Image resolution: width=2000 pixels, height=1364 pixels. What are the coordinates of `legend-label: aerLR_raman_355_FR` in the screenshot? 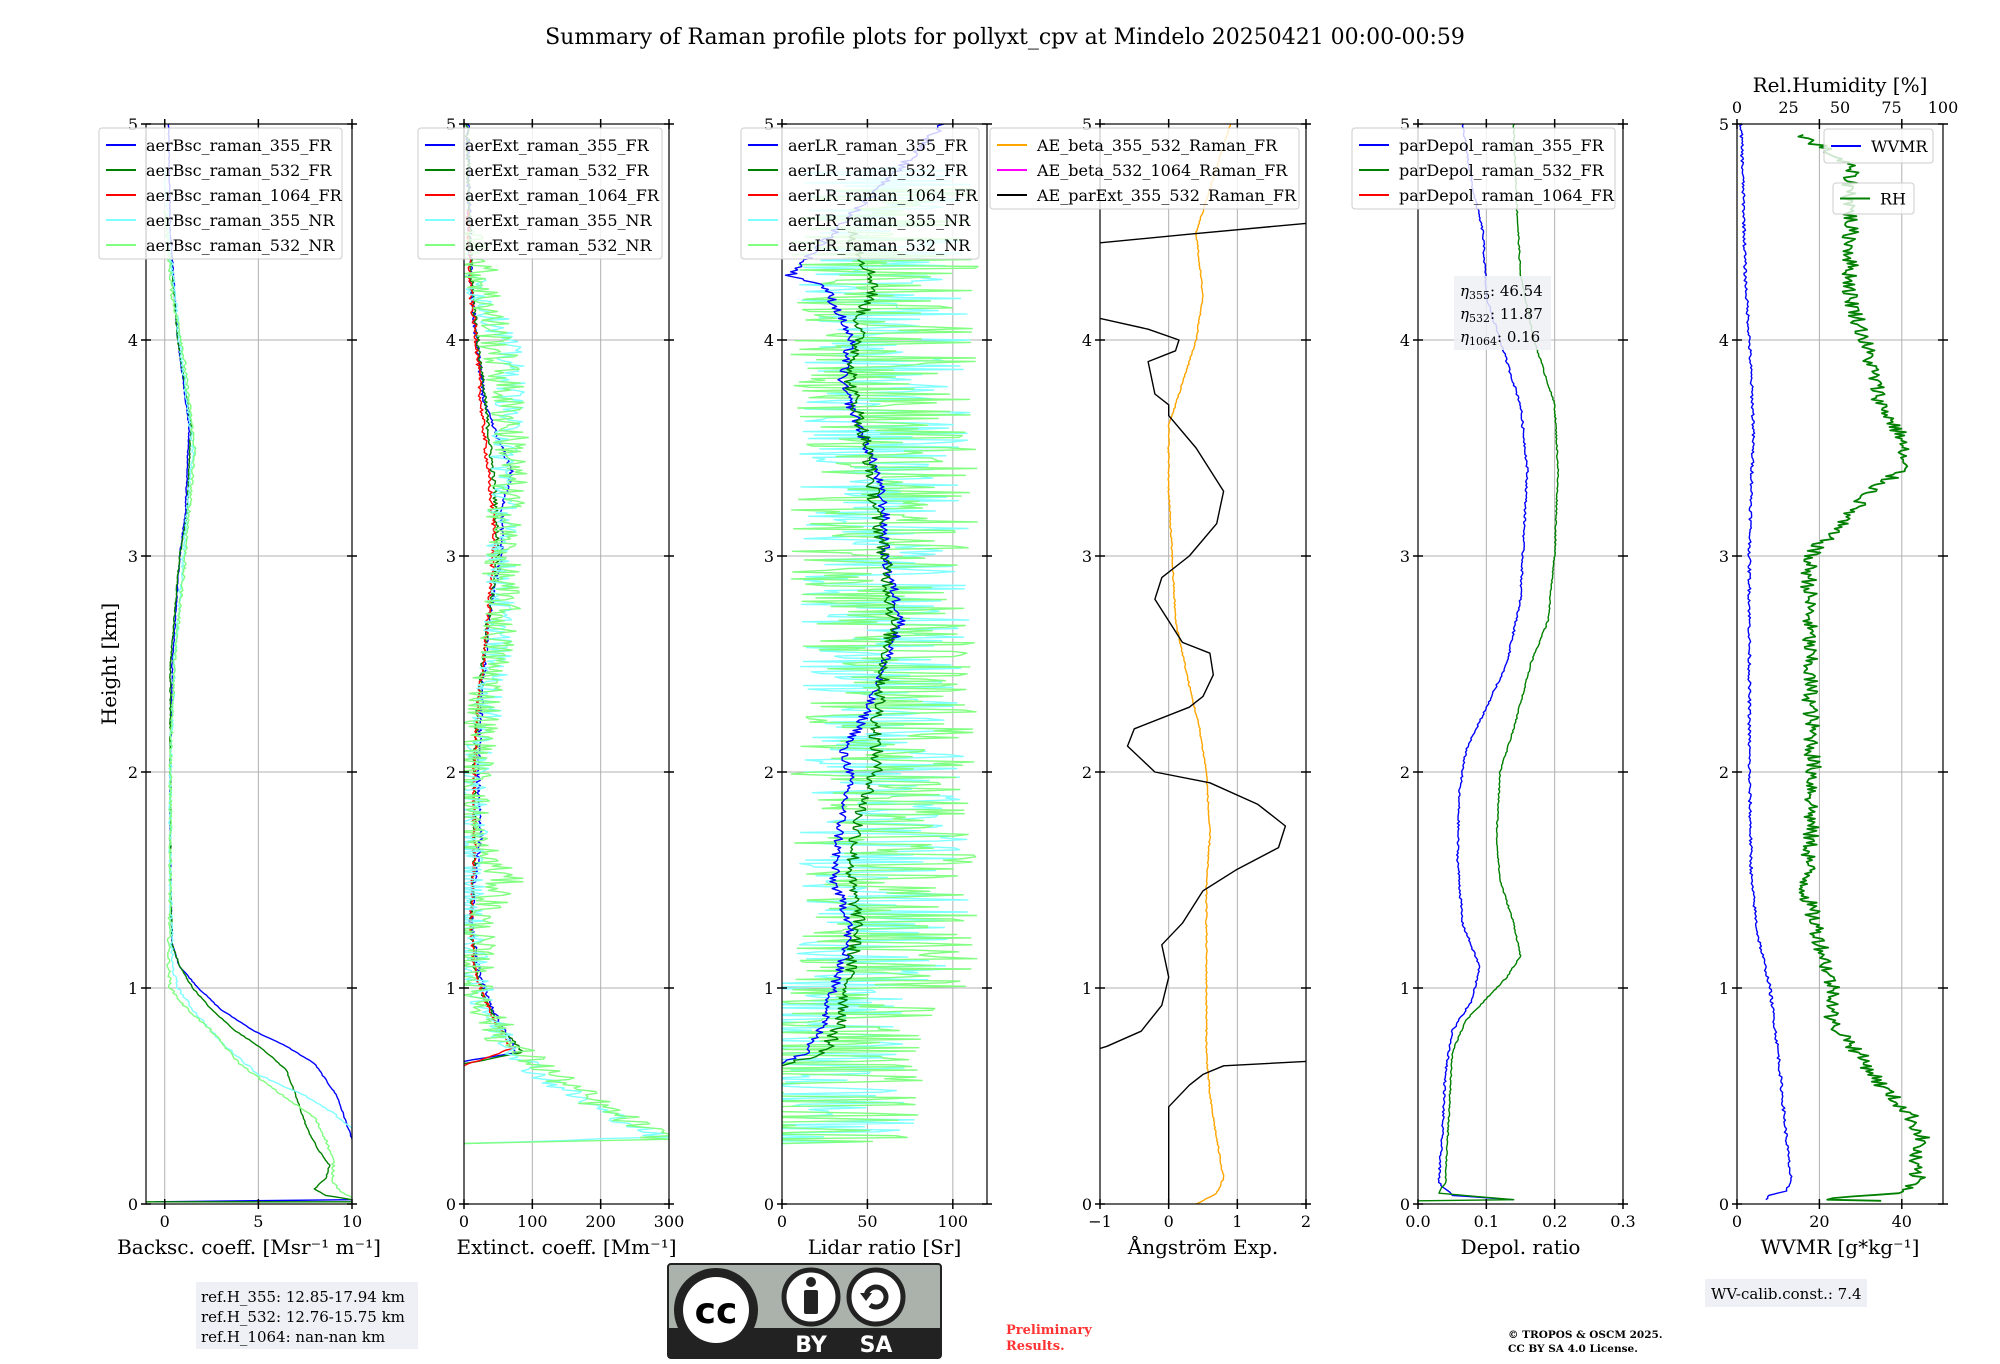 It's located at (878, 145).